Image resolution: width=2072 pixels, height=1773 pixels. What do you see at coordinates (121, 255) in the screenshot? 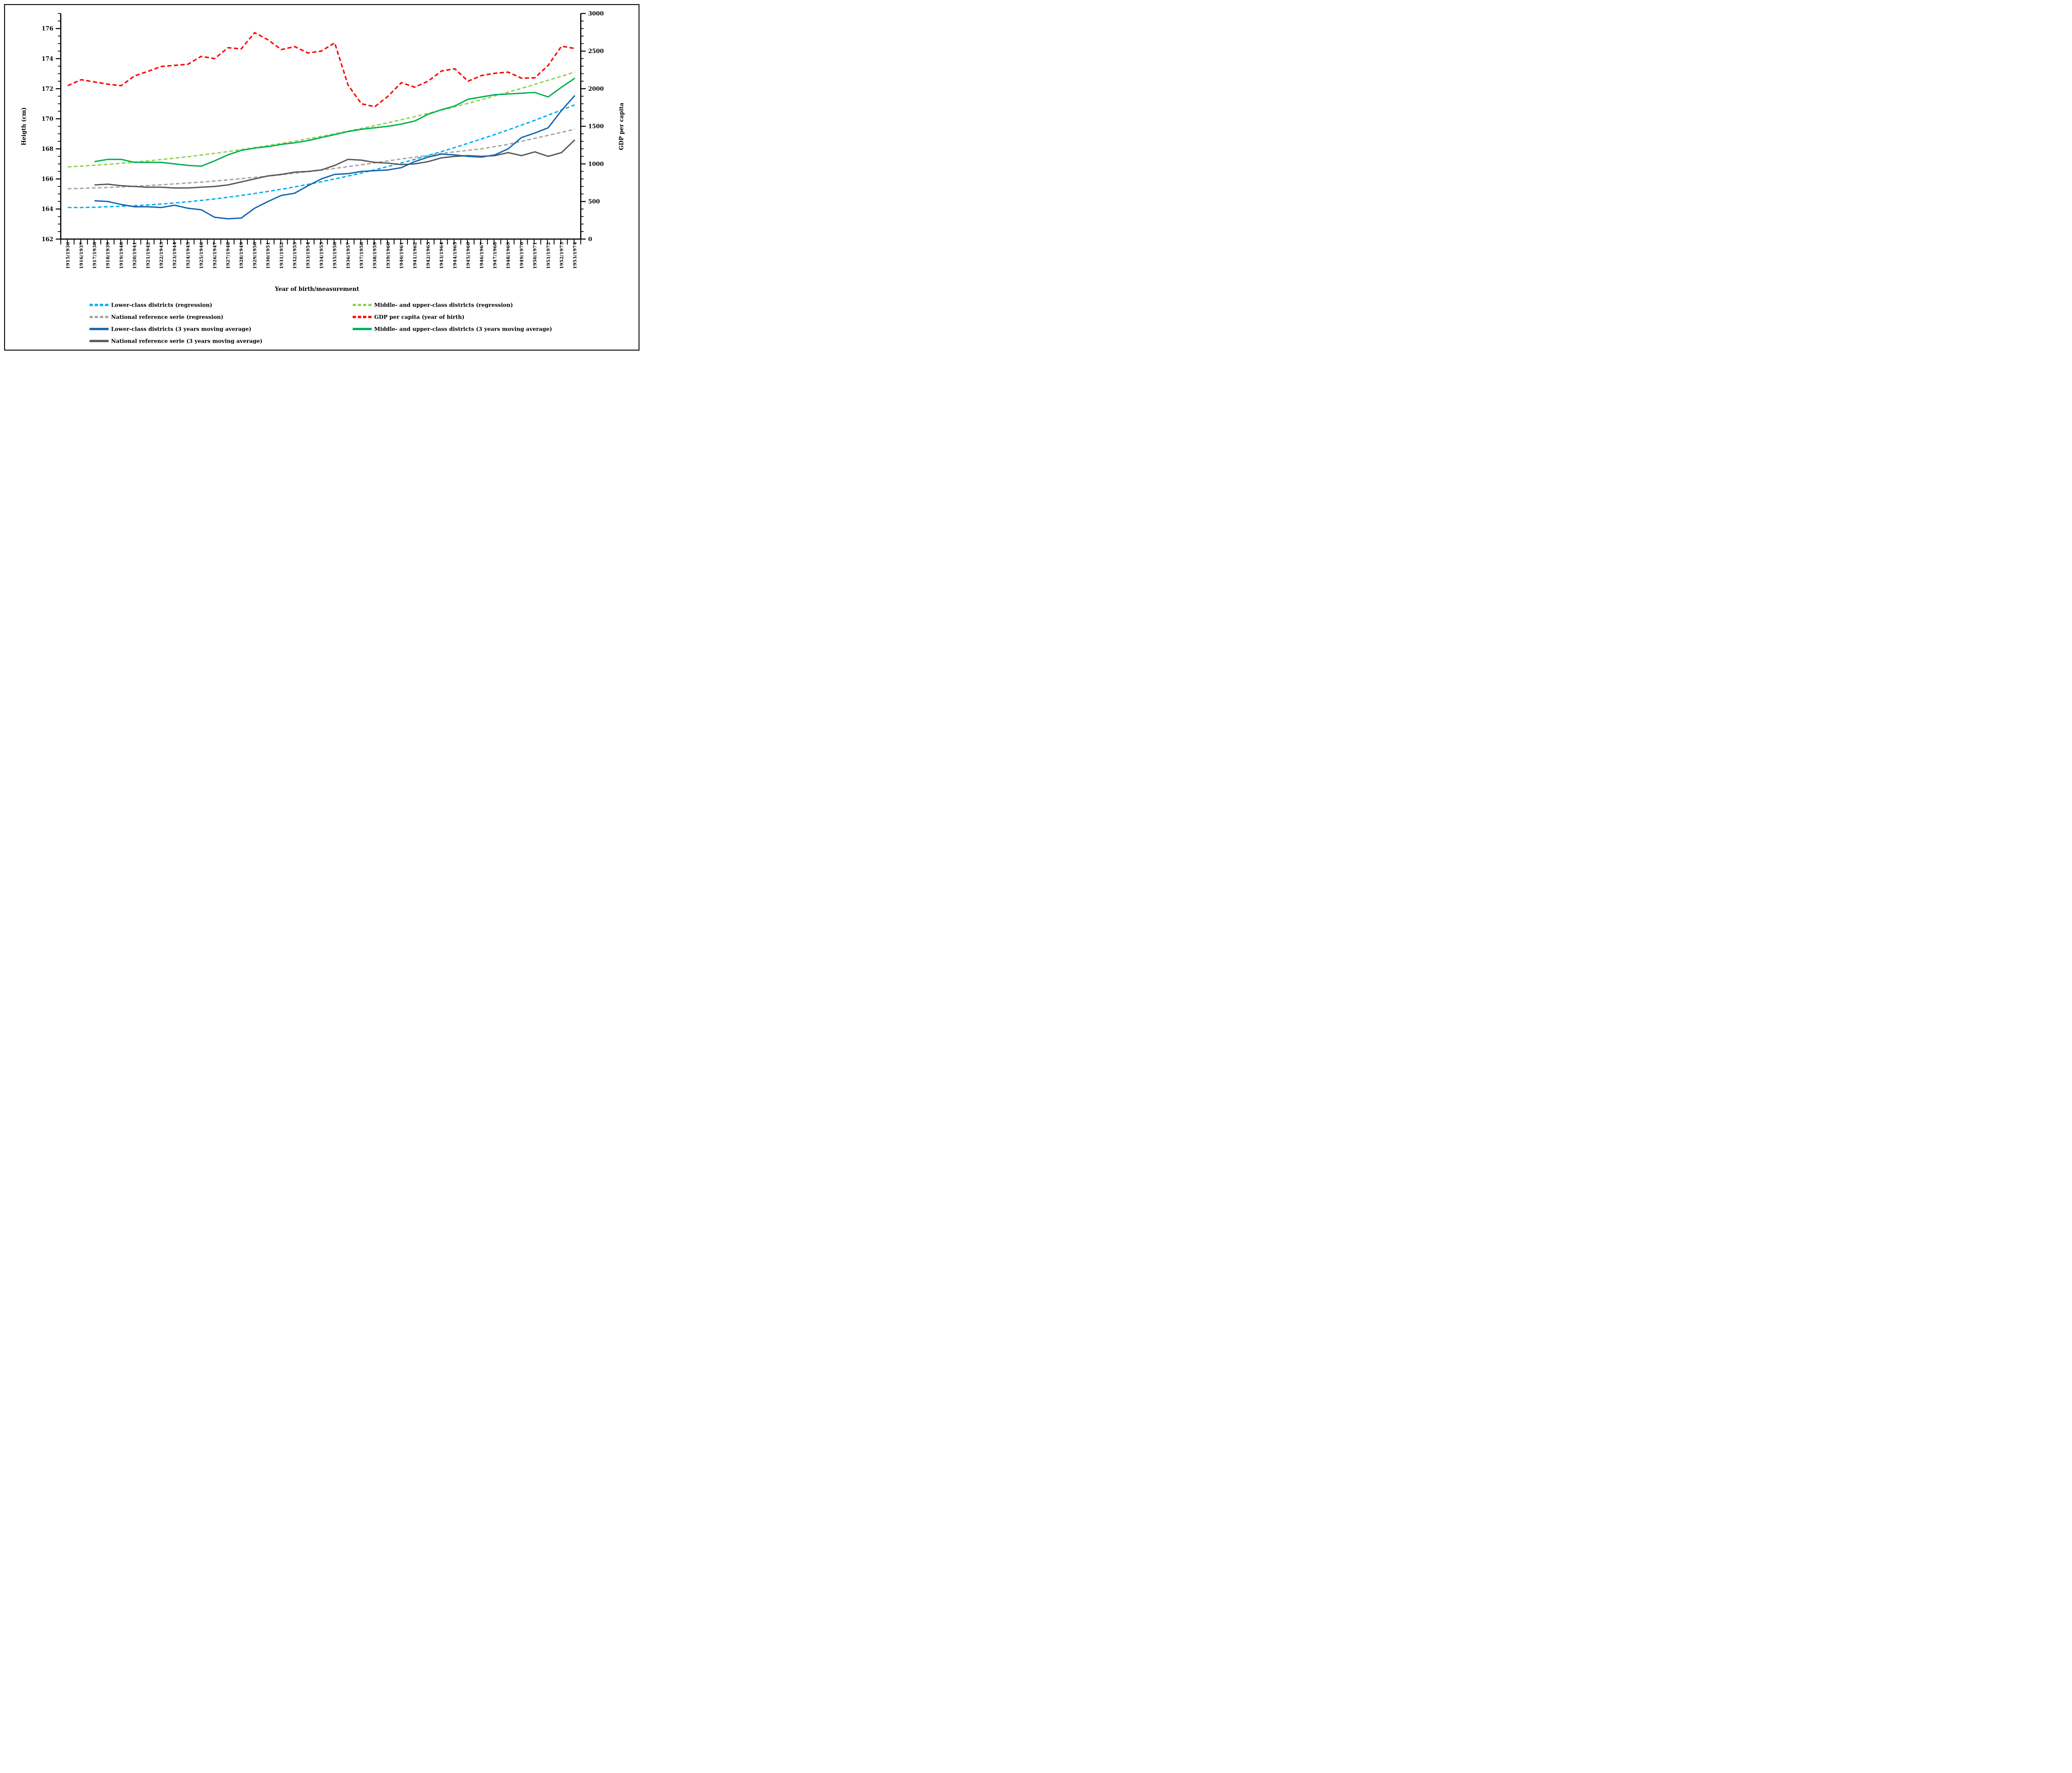
I see `x-tick-label: 1919/1940` at bounding box center [121, 255].